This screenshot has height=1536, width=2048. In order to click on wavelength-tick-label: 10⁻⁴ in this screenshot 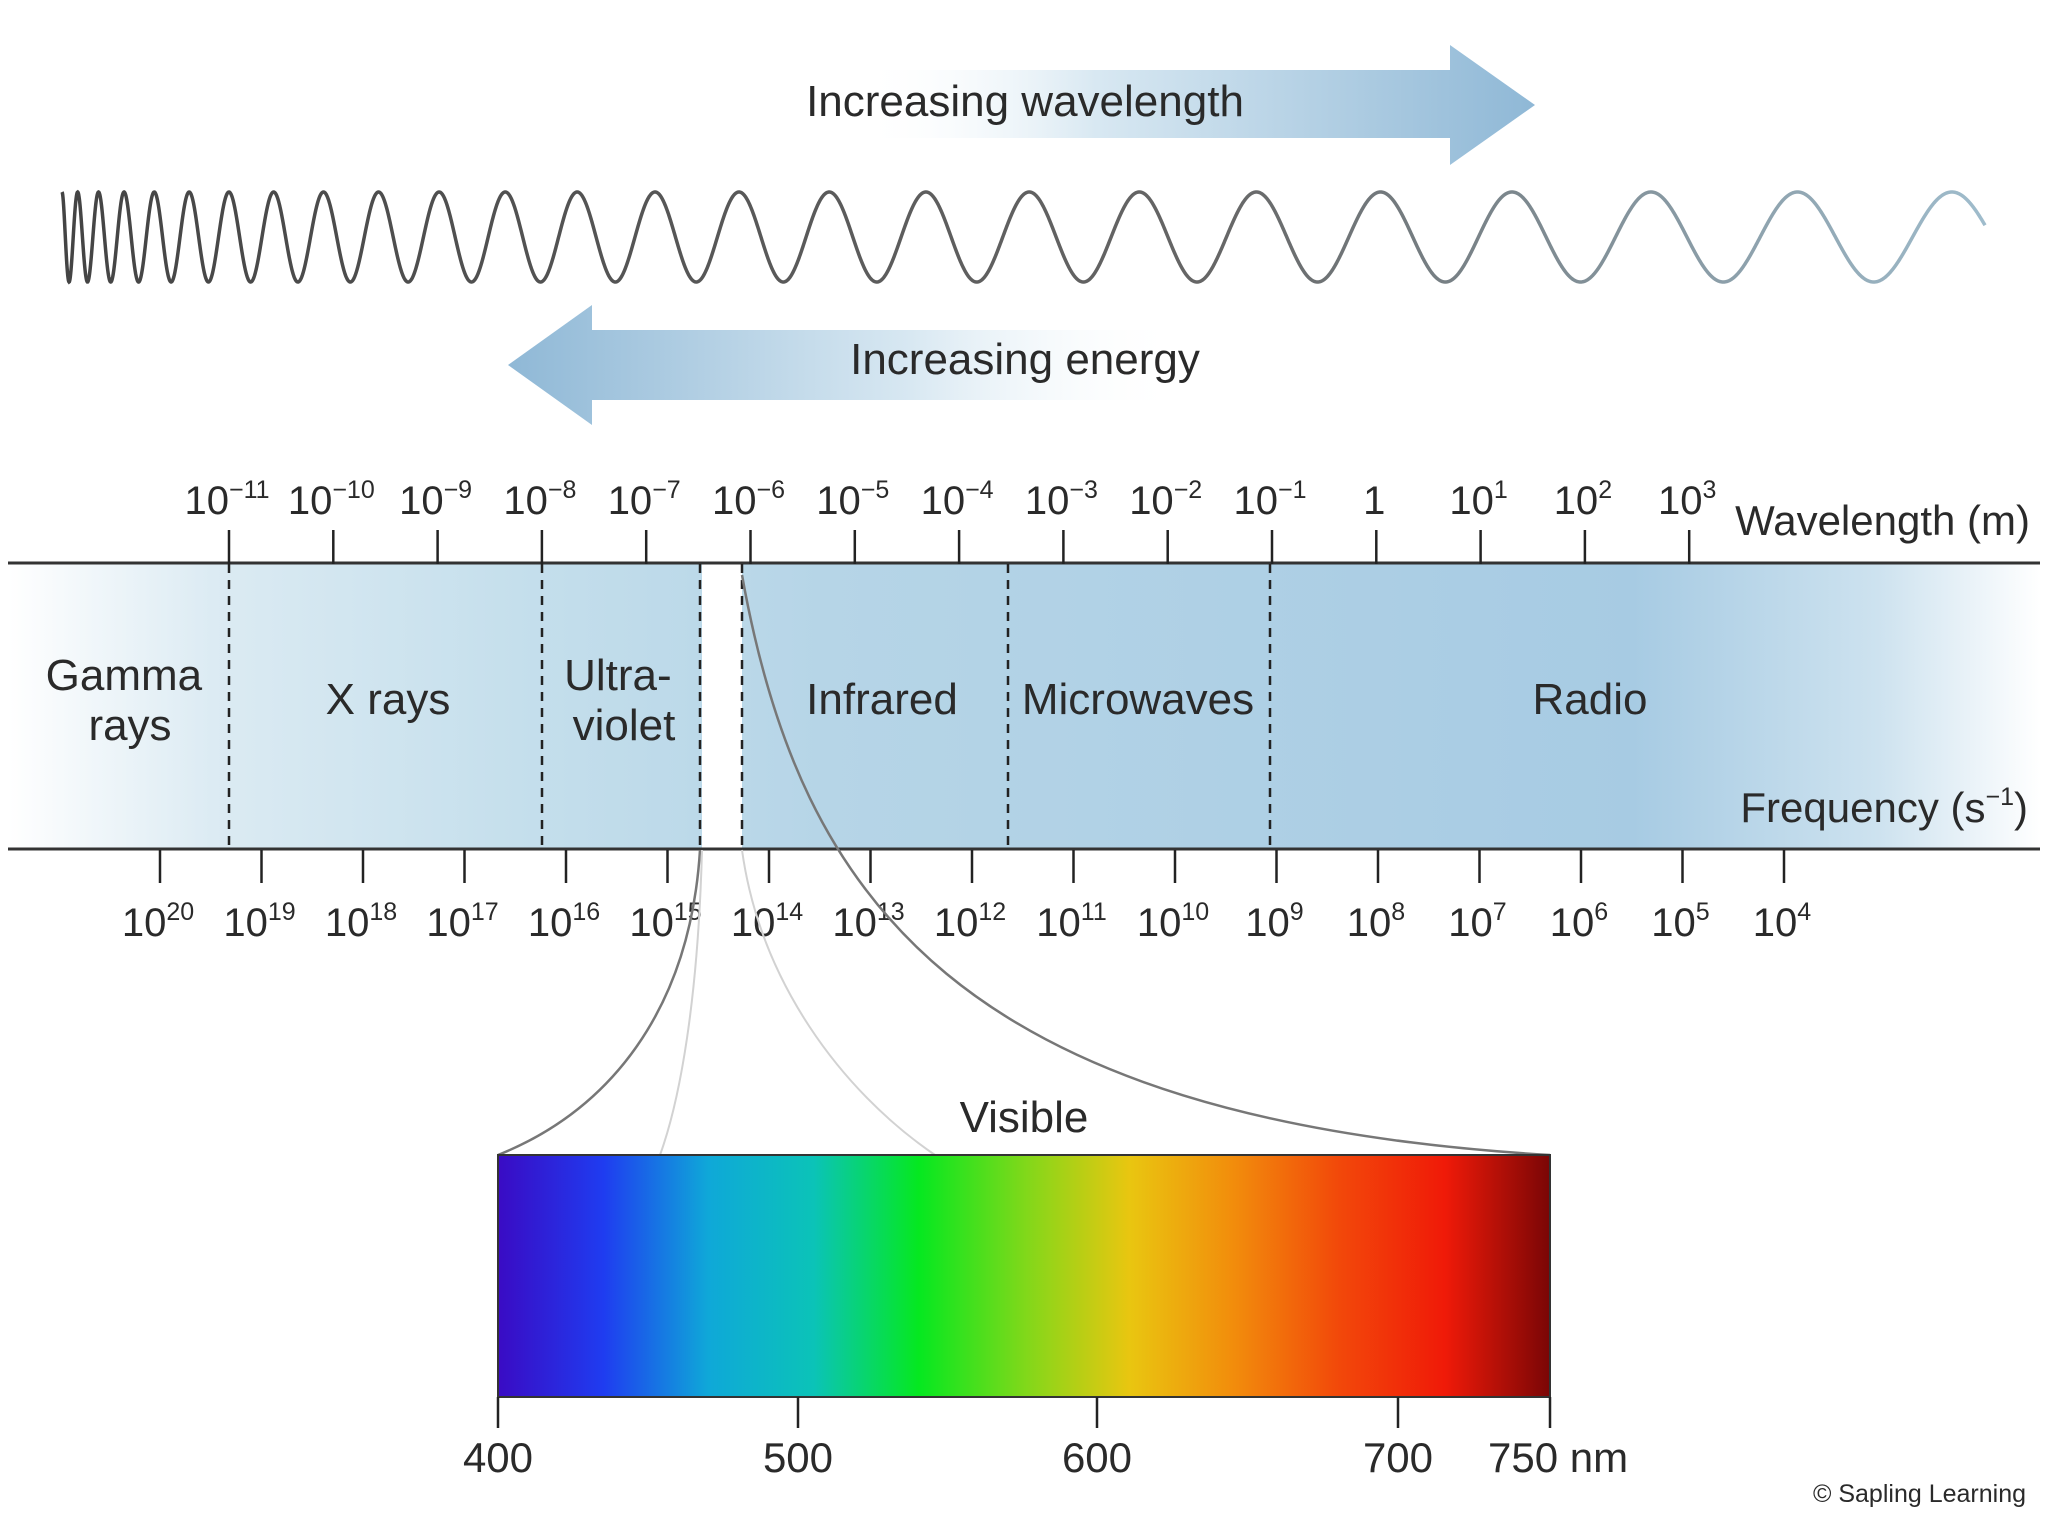, I will do `click(957, 499)`.